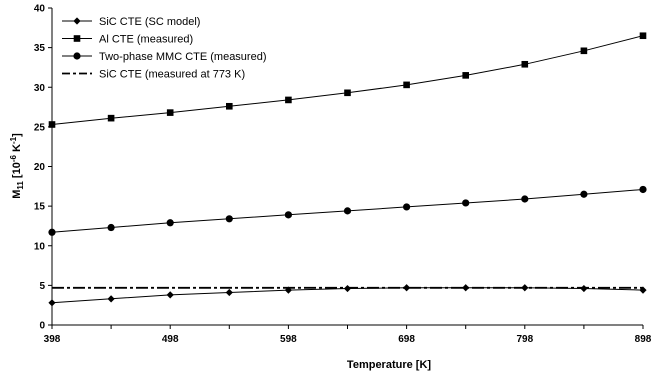  Describe the element at coordinates (17, 171) in the screenshot. I see `y-axis-title-rest: [10` at that location.